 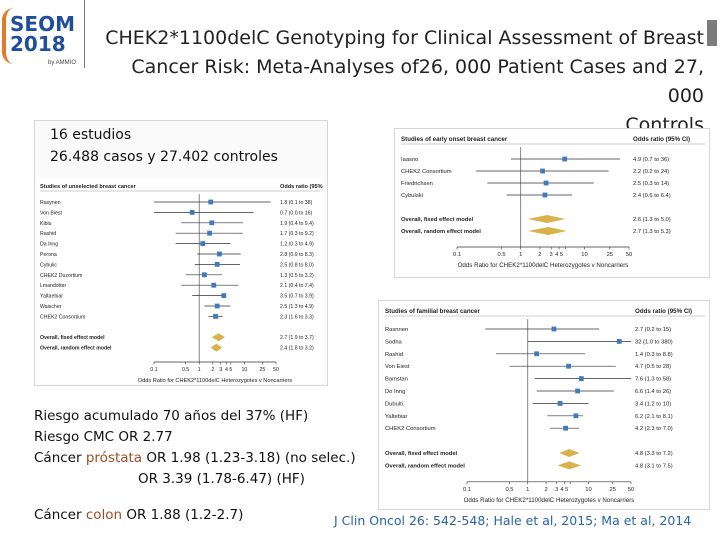 I want to click on study-label: Waischer, so click(x=51, y=307).